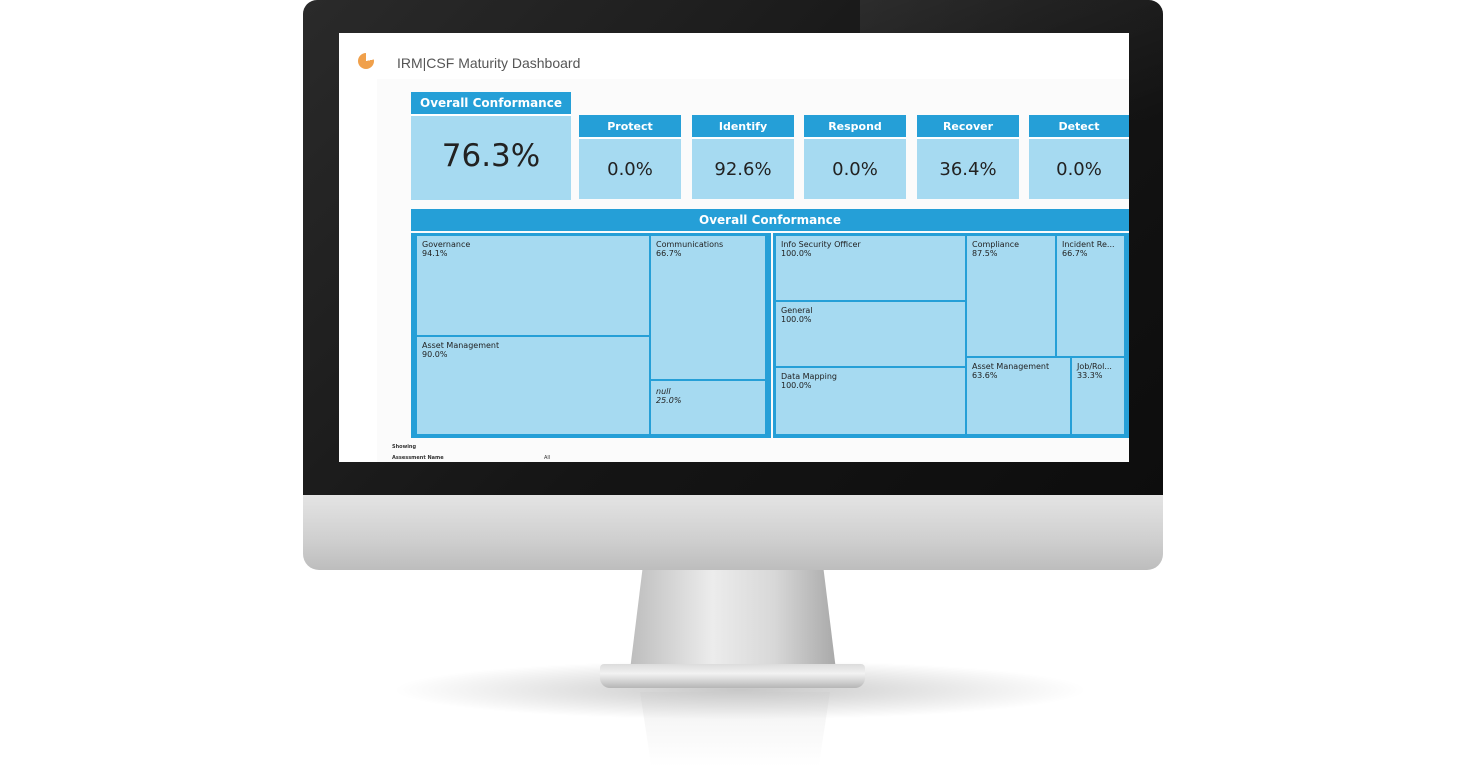 This screenshot has height=767, width=1466. I want to click on monitor-base, so click(732, 676).